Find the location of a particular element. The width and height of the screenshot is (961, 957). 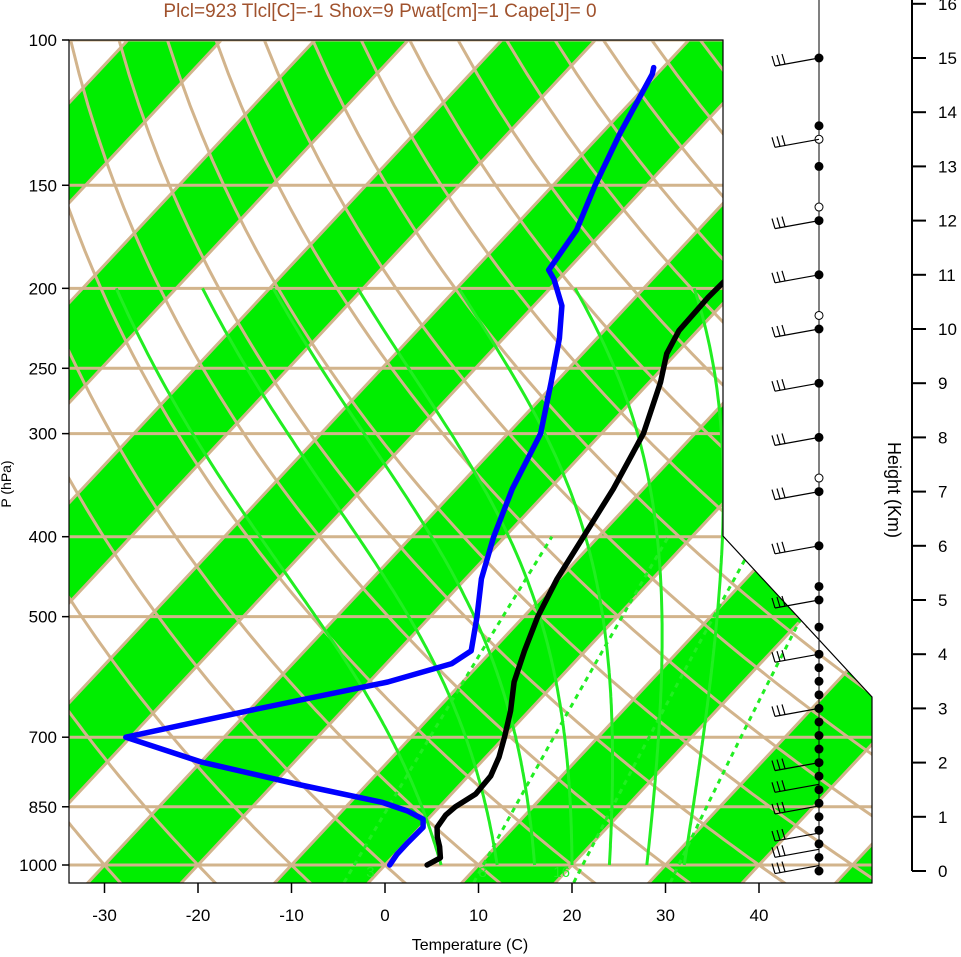

height-tick-label: 5 is located at coordinates (942, 600).